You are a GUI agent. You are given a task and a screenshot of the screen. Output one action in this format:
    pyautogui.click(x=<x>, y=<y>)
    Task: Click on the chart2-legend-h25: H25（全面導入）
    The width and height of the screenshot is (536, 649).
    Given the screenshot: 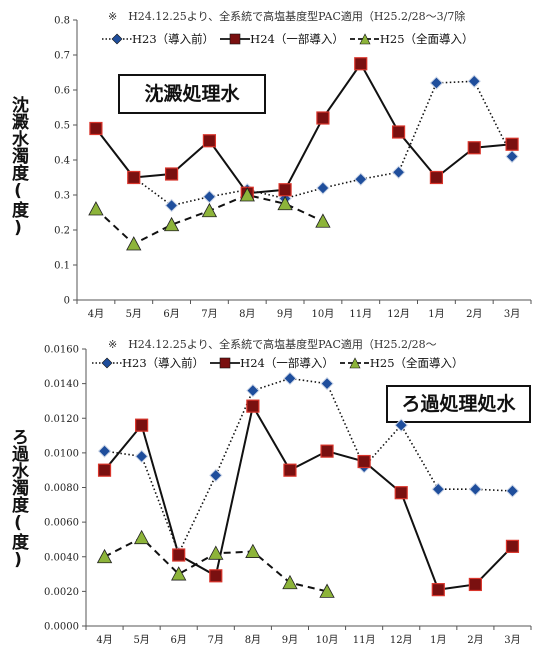 What is the action you would take?
    pyautogui.click(x=401, y=363)
    